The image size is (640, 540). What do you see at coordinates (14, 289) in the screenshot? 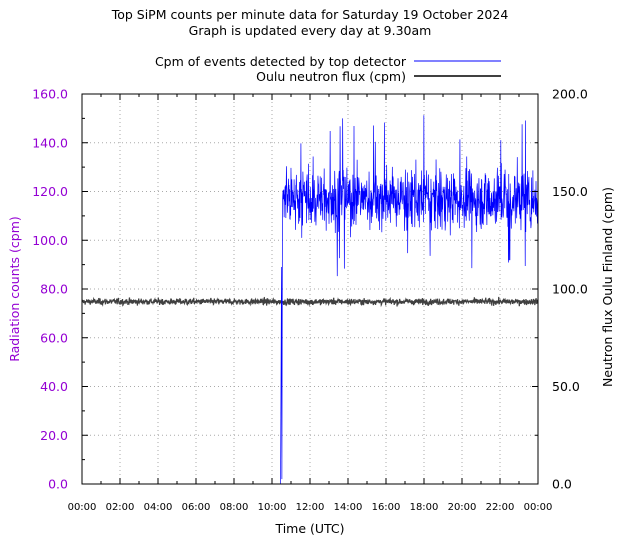
I see `y-axis-left-label: Radiation counts (cpm)` at bounding box center [14, 289].